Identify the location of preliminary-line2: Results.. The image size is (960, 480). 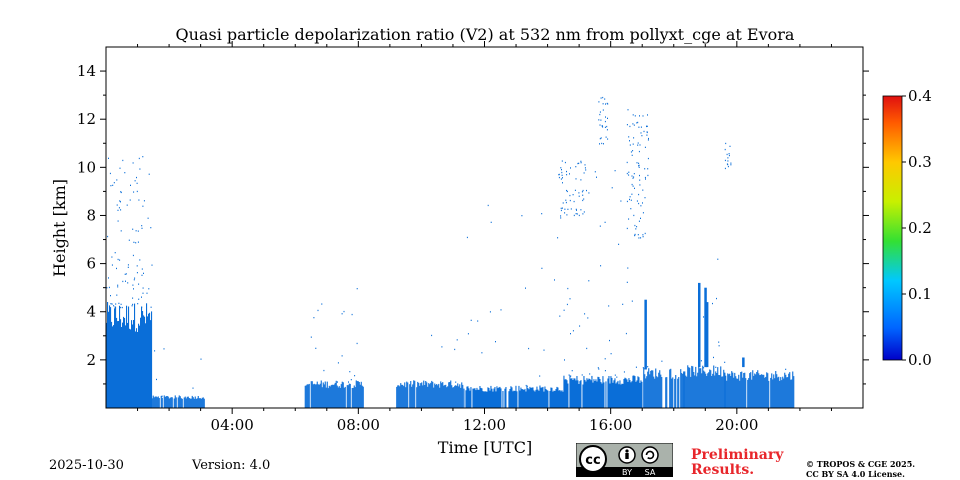
(723, 470).